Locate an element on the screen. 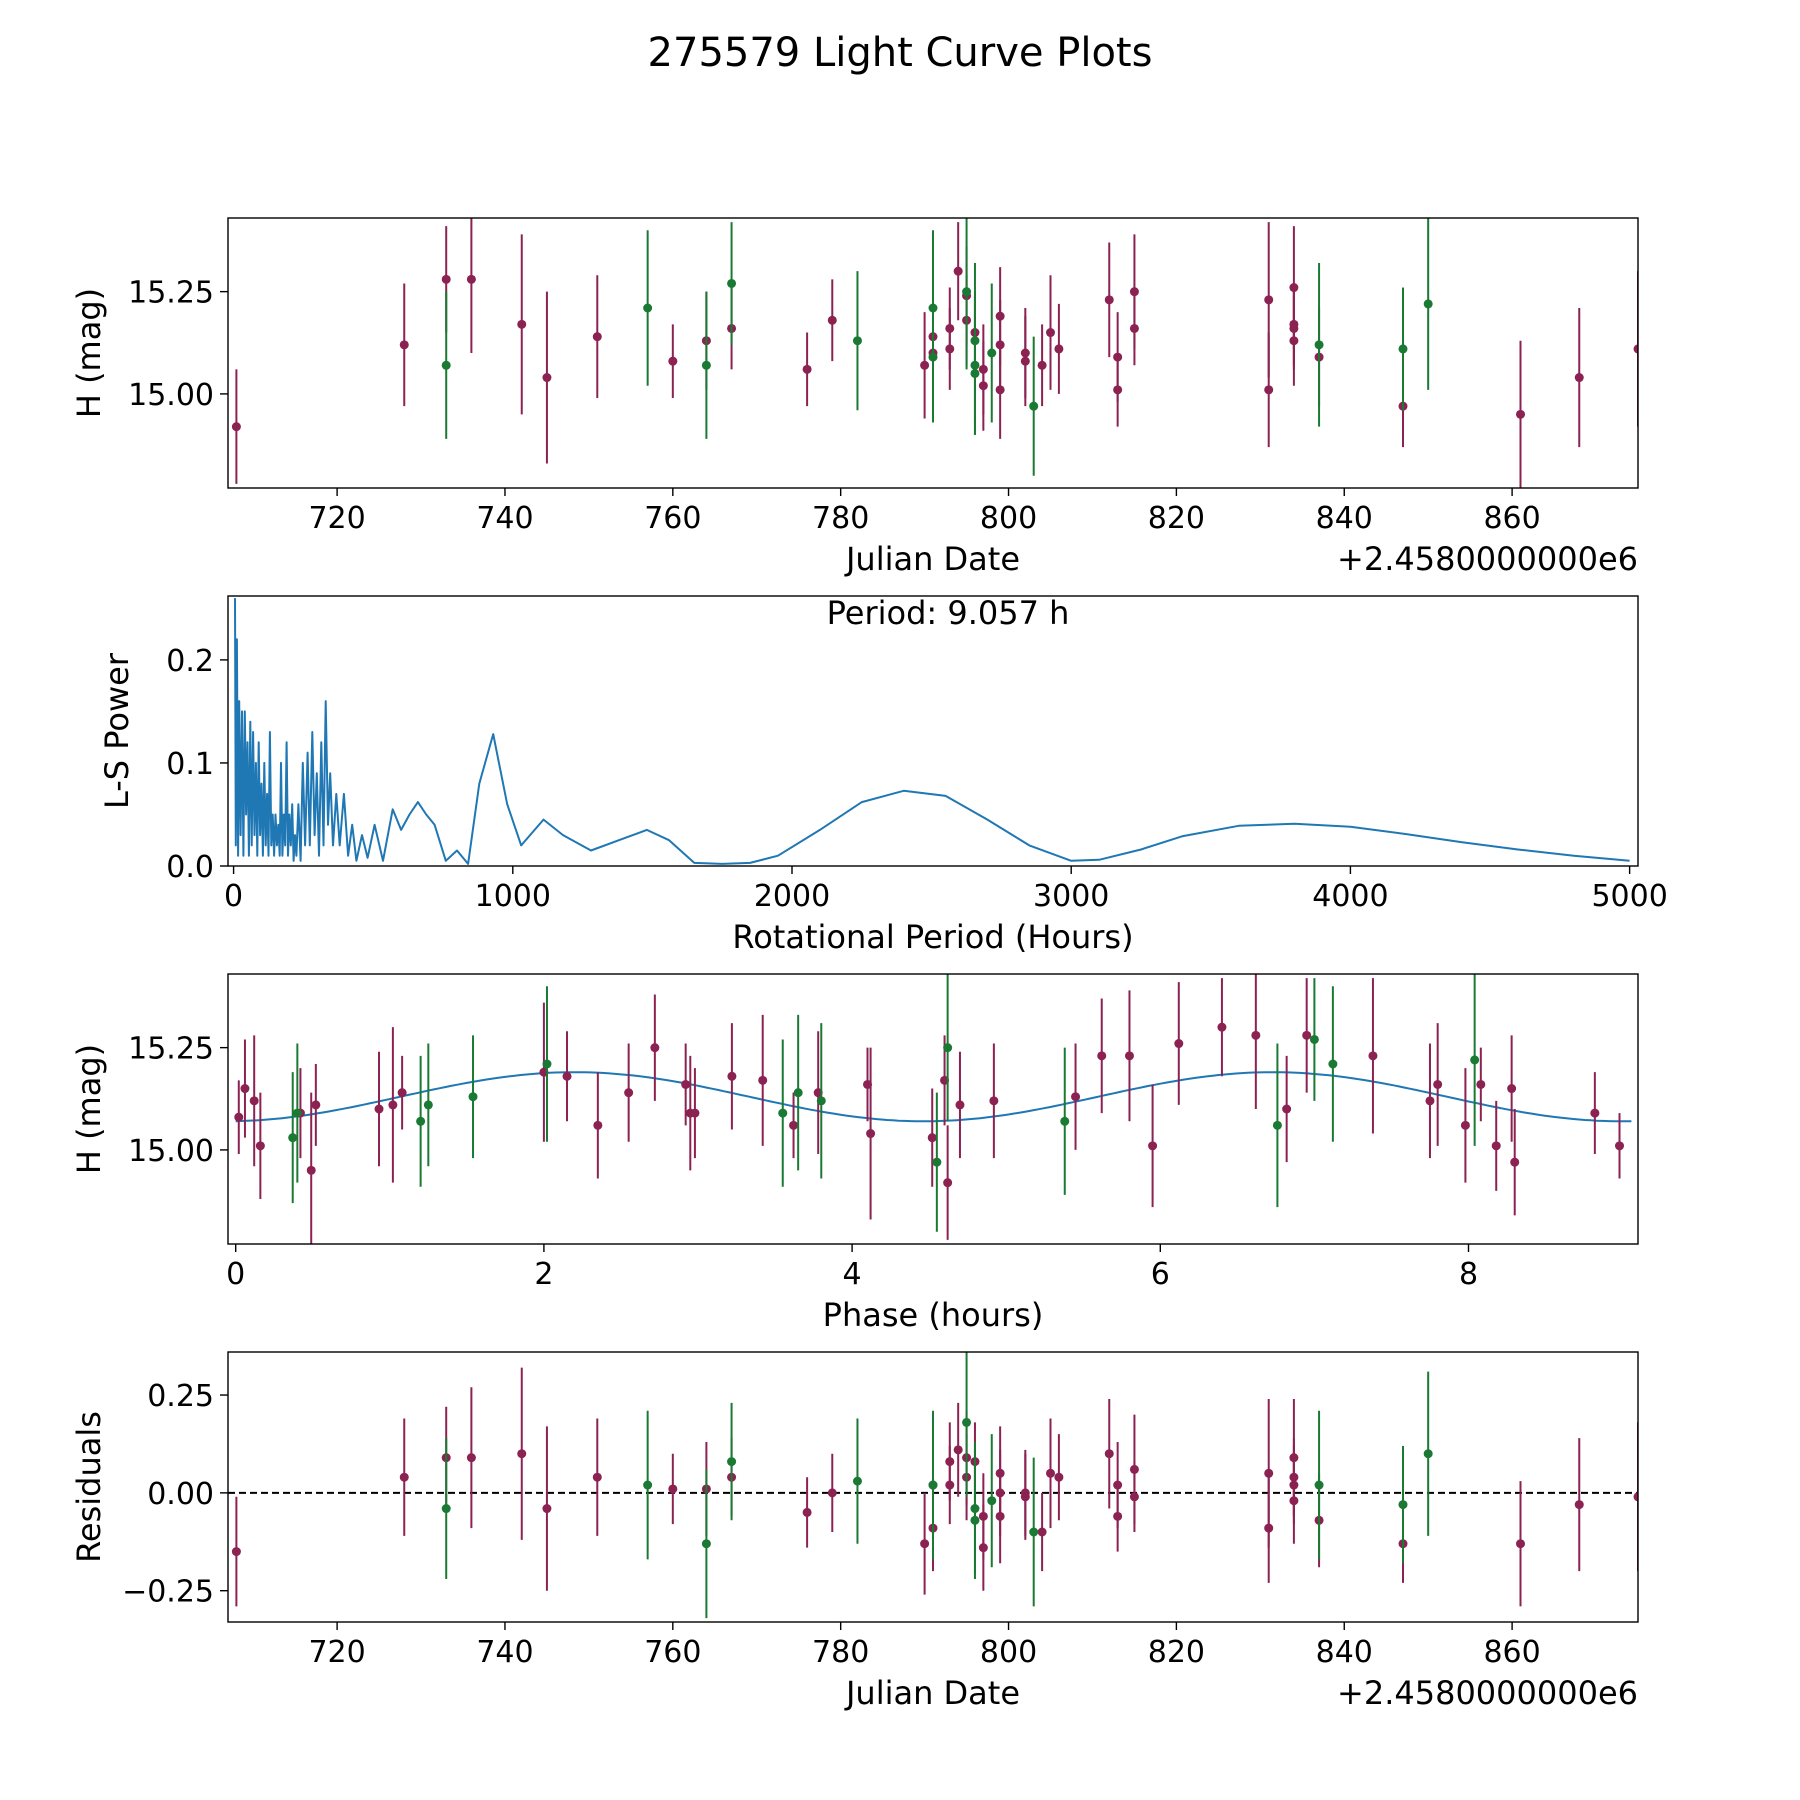 This screenshot has height=1800, width=1800. residuals-xtick-label: 780 is located at coordinates (840, 1652).